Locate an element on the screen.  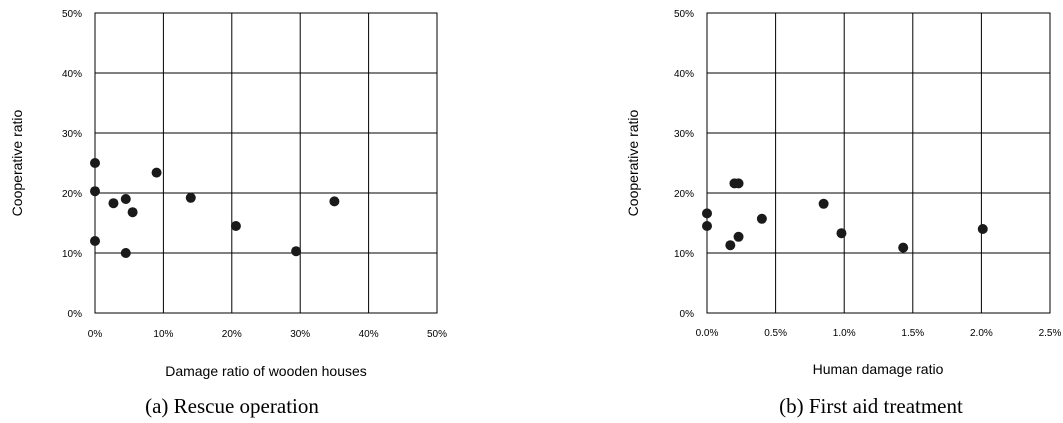
x-tick-label: 20% is located at coordinates (232, 334).